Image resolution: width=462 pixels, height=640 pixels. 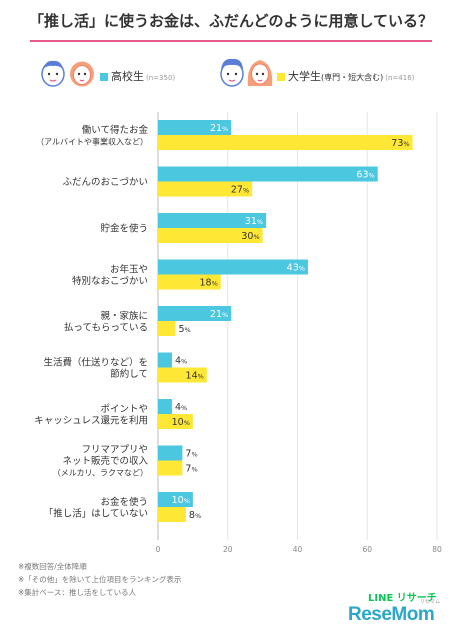 I want to click on category-label: 貯金を使う, so click(x=124, y=229).